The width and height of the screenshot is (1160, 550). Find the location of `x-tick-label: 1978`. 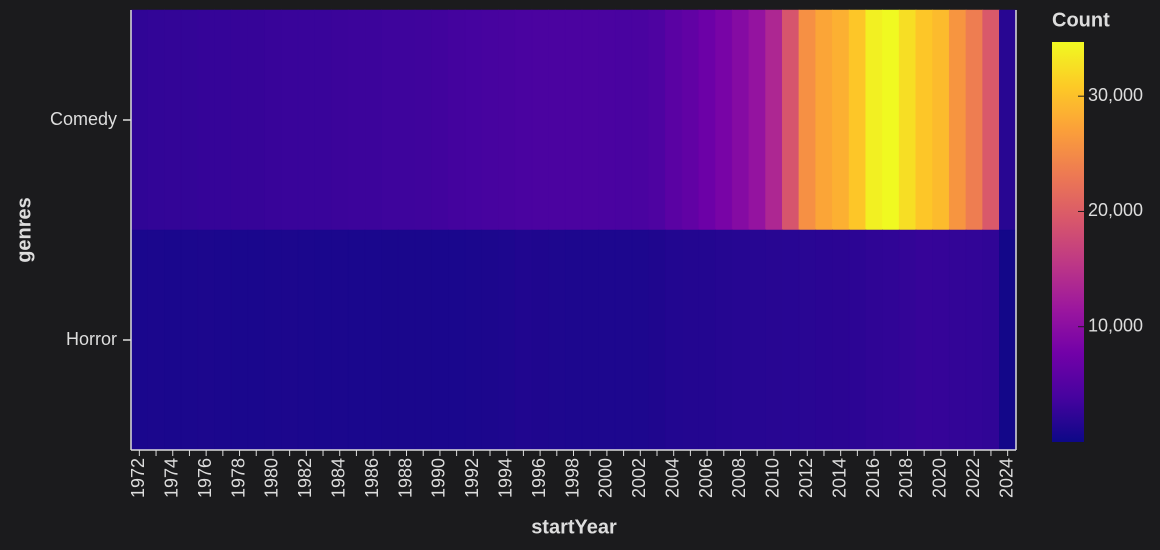

x-tick-label: 1978 is located at coordinates (238, 478).